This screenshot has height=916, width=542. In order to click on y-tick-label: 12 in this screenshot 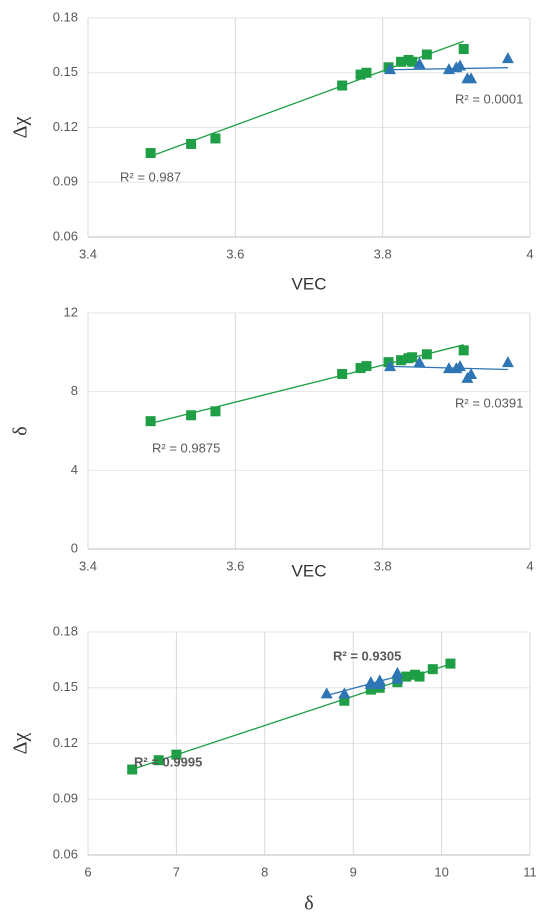, I will do `click(71, 311)`.